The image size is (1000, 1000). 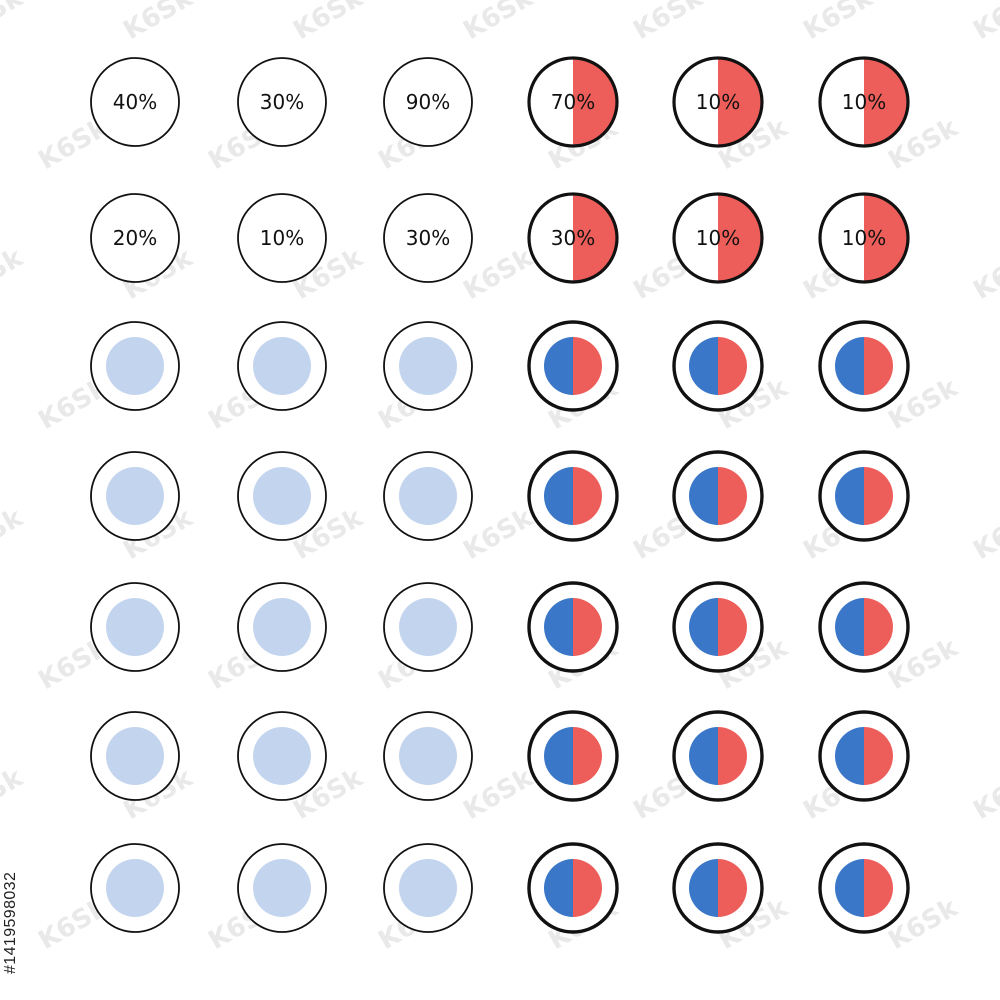 What do you see at coordinates (10, 922) in the screenshot?
I see `stock-id-label: #1419598032` at bounding box center [10, 922].